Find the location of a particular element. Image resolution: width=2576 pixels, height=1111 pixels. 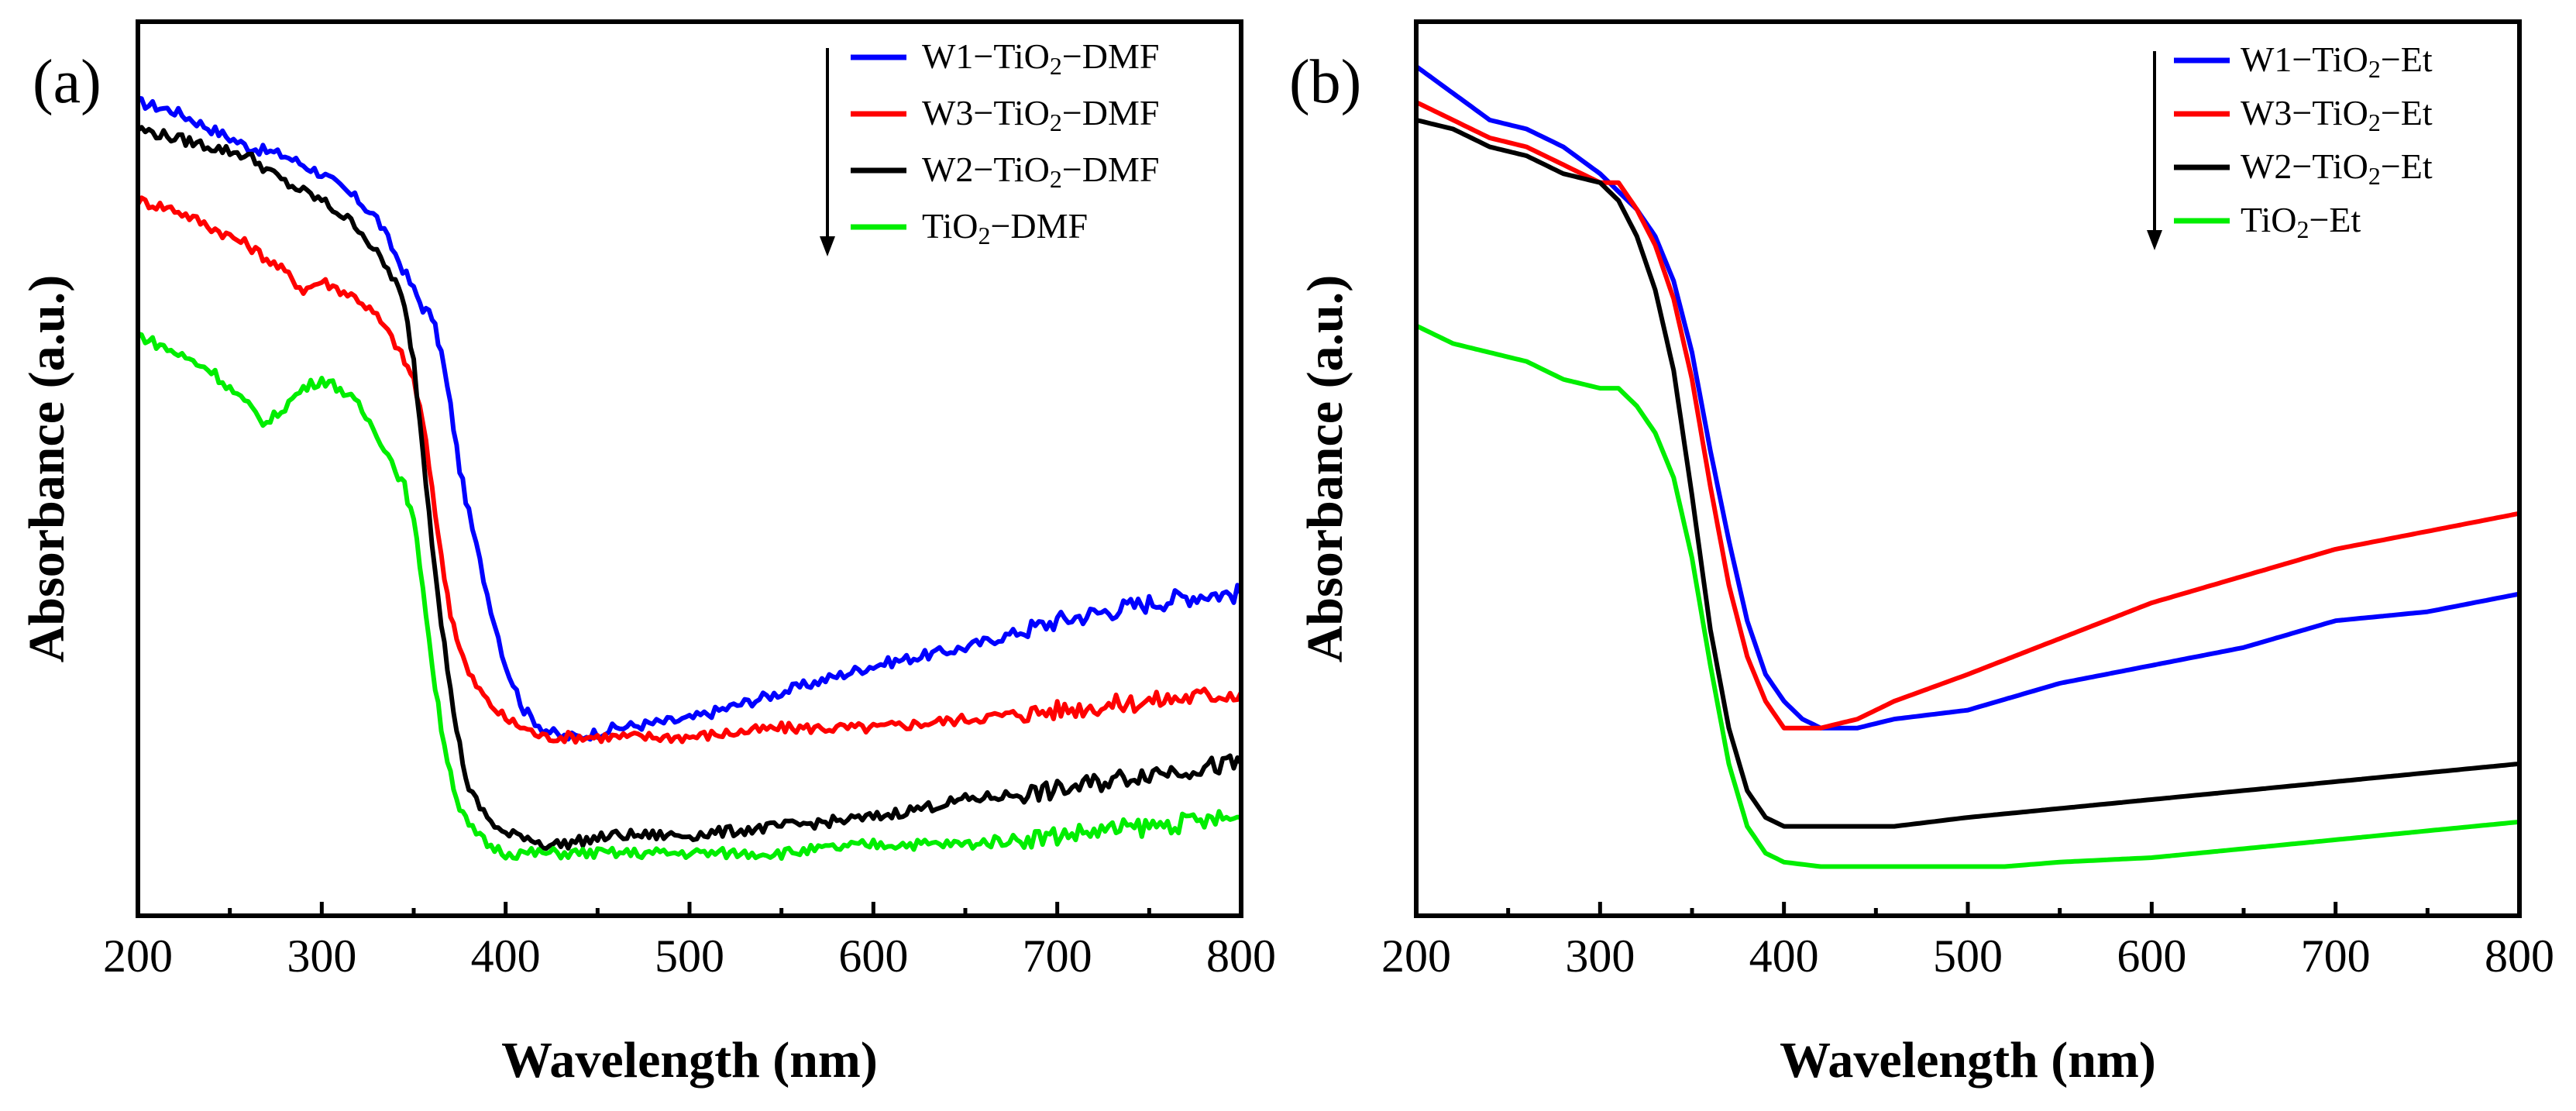

legend-entry-2: W3−TiO2−Et is located at coordinates (2337, 114).